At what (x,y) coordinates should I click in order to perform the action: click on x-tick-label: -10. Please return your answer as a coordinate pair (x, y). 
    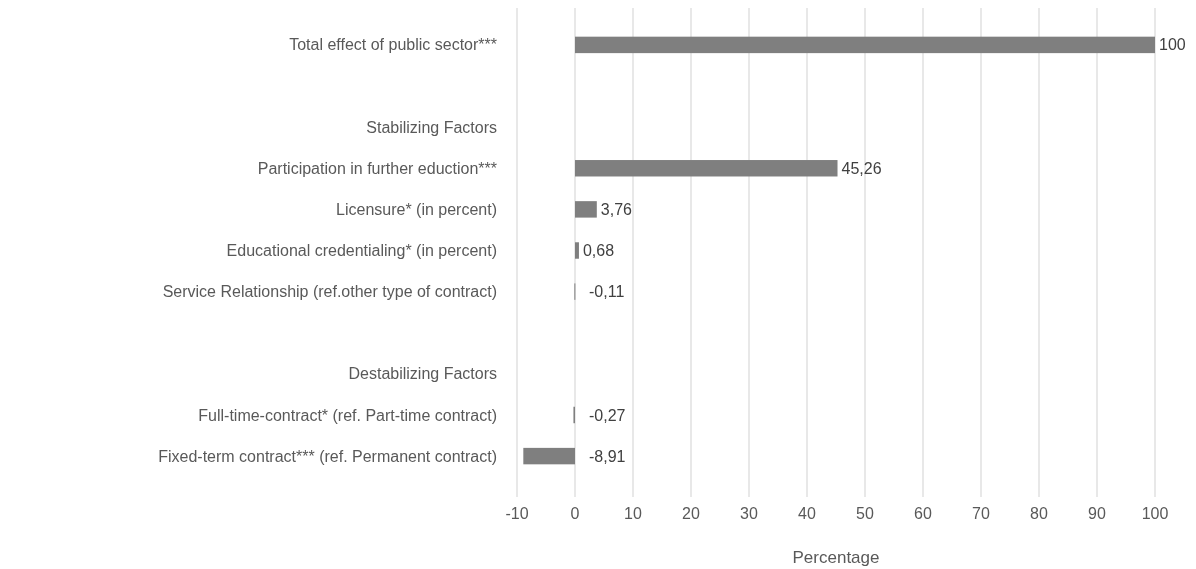
    Looking at the image, I should click on (517, 513).